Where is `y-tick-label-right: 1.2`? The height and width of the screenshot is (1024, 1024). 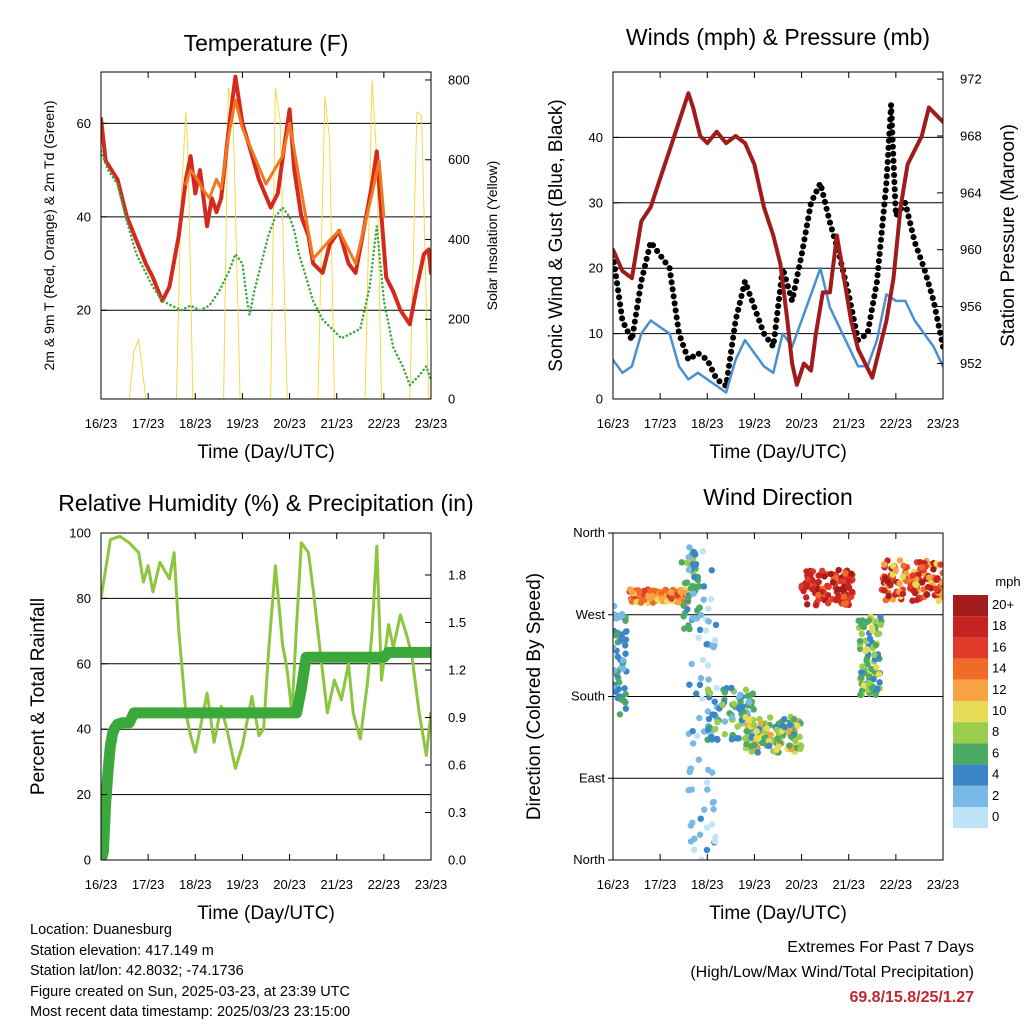
y-tick-label-right: 1.2 is located at coordinates (457, 670).